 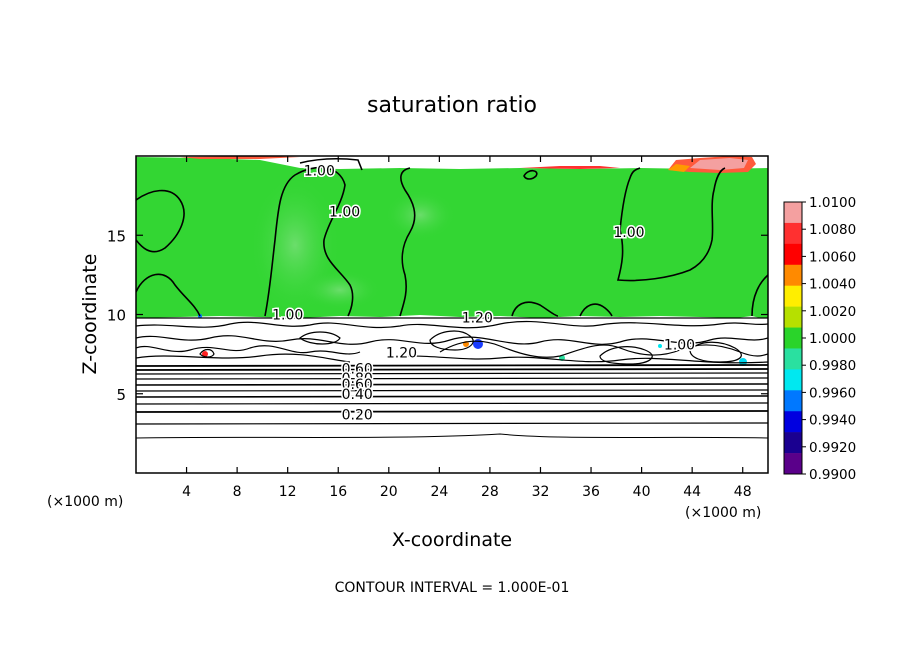 What do you see at coordinates (832, 257) in the screenshot?
I see `colorbar-label: 1.0060` at bounding box center [832, 257].